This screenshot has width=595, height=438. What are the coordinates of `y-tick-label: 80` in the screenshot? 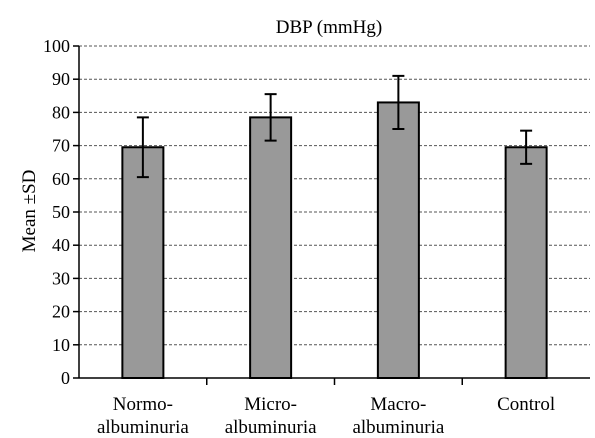 It's located at (61, 112).